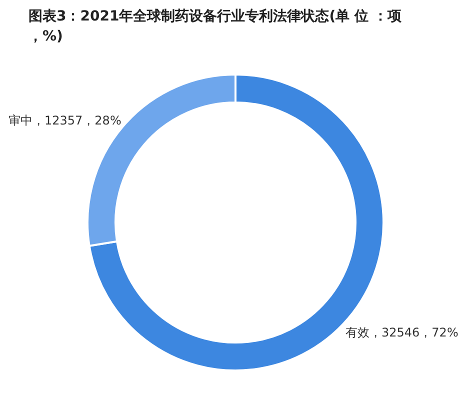 The image size is (474, 411). Describe the element at coordinates (402, 333) in the screenshot. I see `slice-label: 有效，32546，72%` at that location.